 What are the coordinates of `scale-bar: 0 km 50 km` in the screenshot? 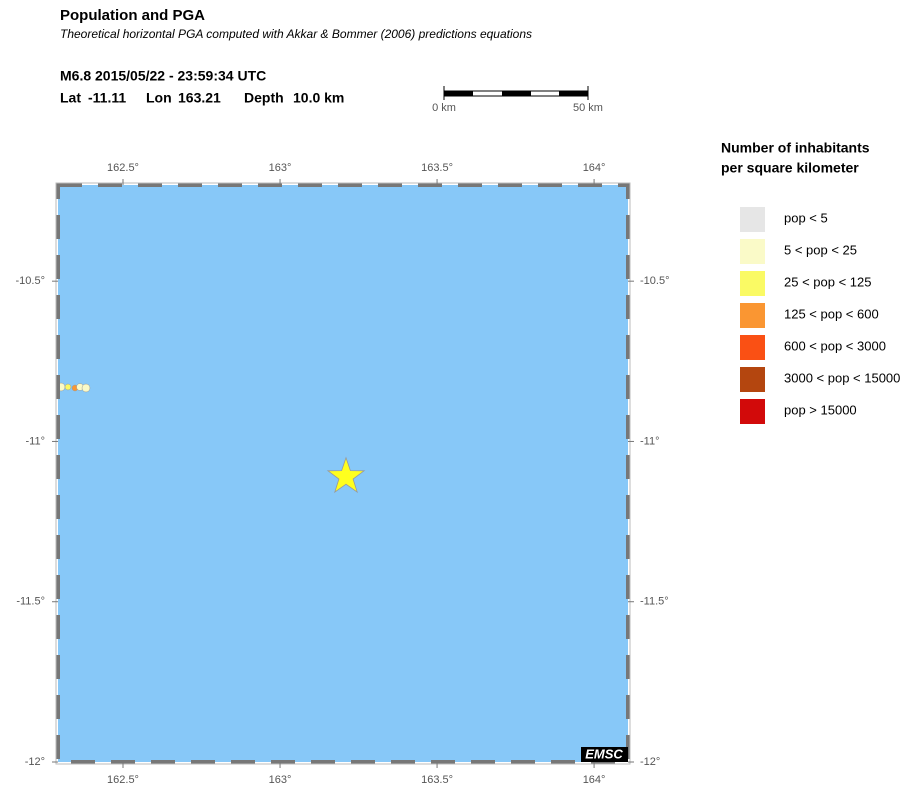 It's located at (517, 100).